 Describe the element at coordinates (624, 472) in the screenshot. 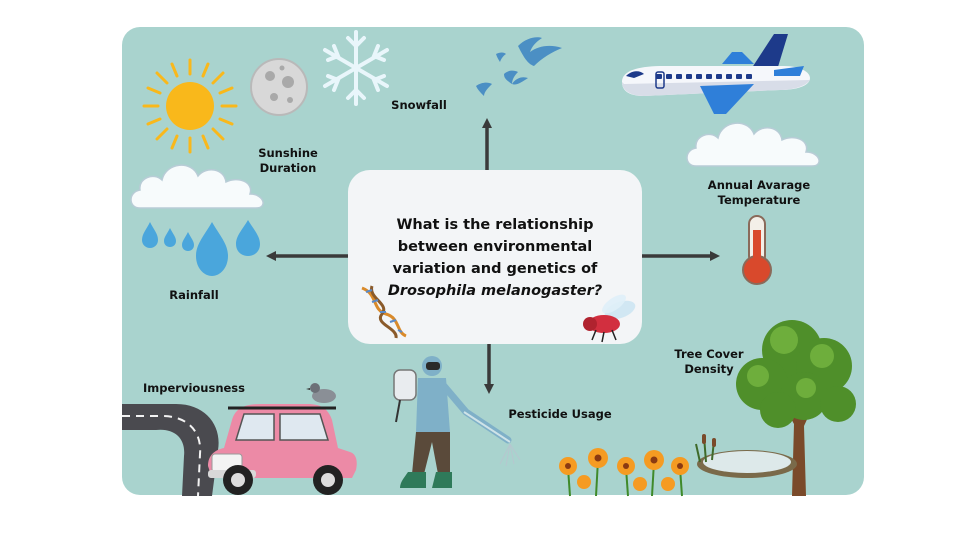

I see `flowers-icon` at that location.